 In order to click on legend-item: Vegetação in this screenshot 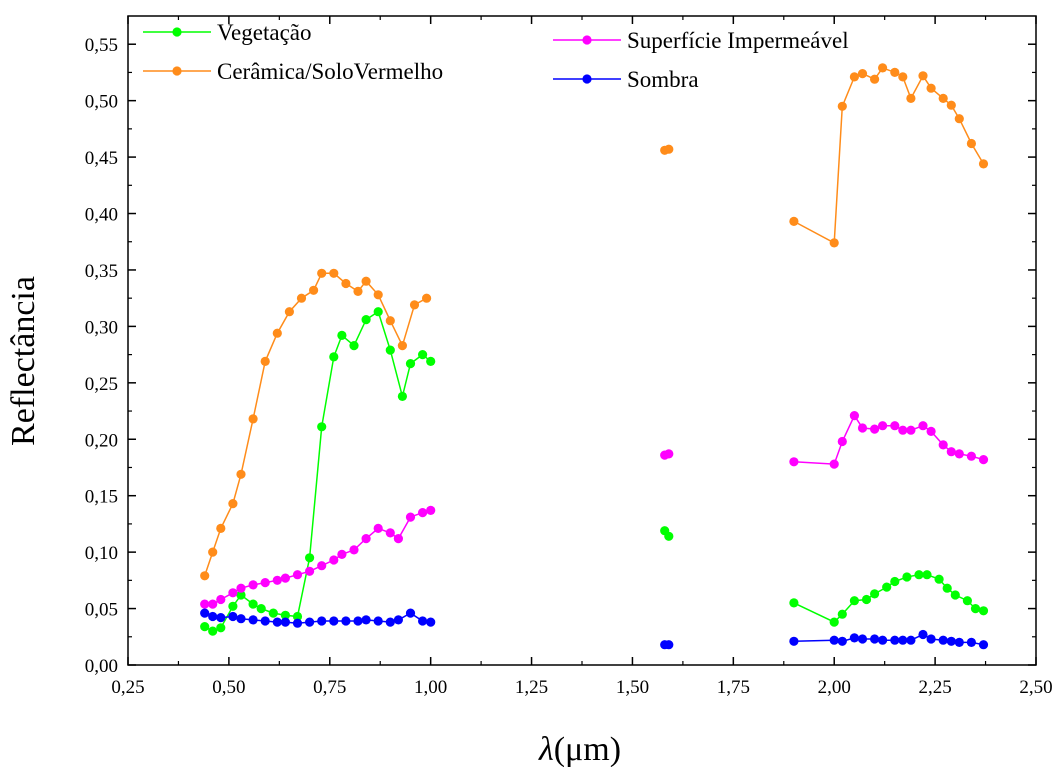, I will do `click(227, 32)`.